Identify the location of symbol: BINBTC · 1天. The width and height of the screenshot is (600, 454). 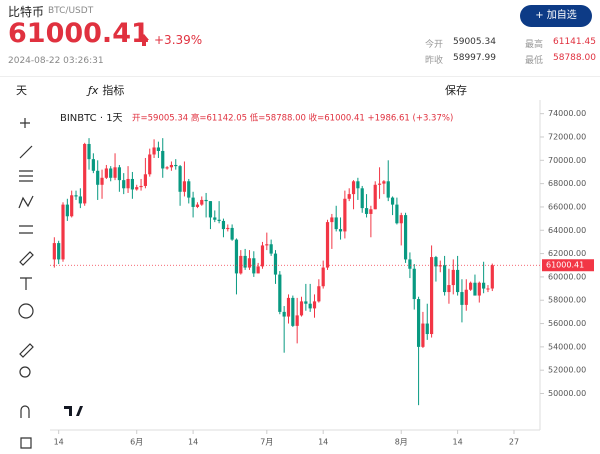
(91, 118).